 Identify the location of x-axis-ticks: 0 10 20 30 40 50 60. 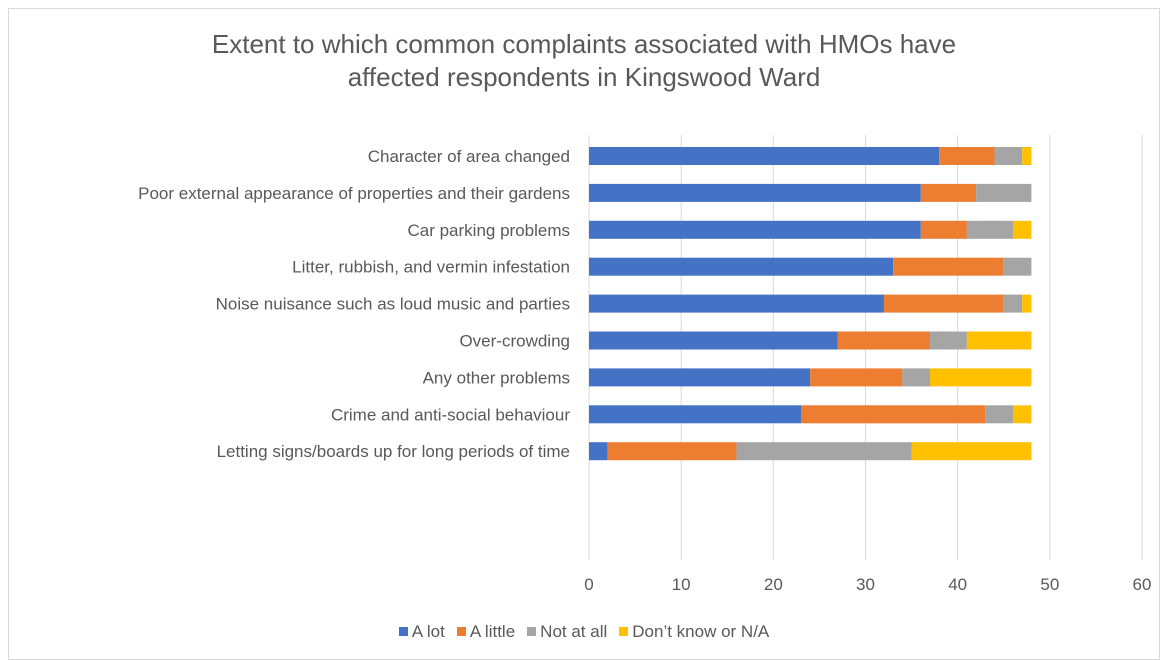
(867, 584).